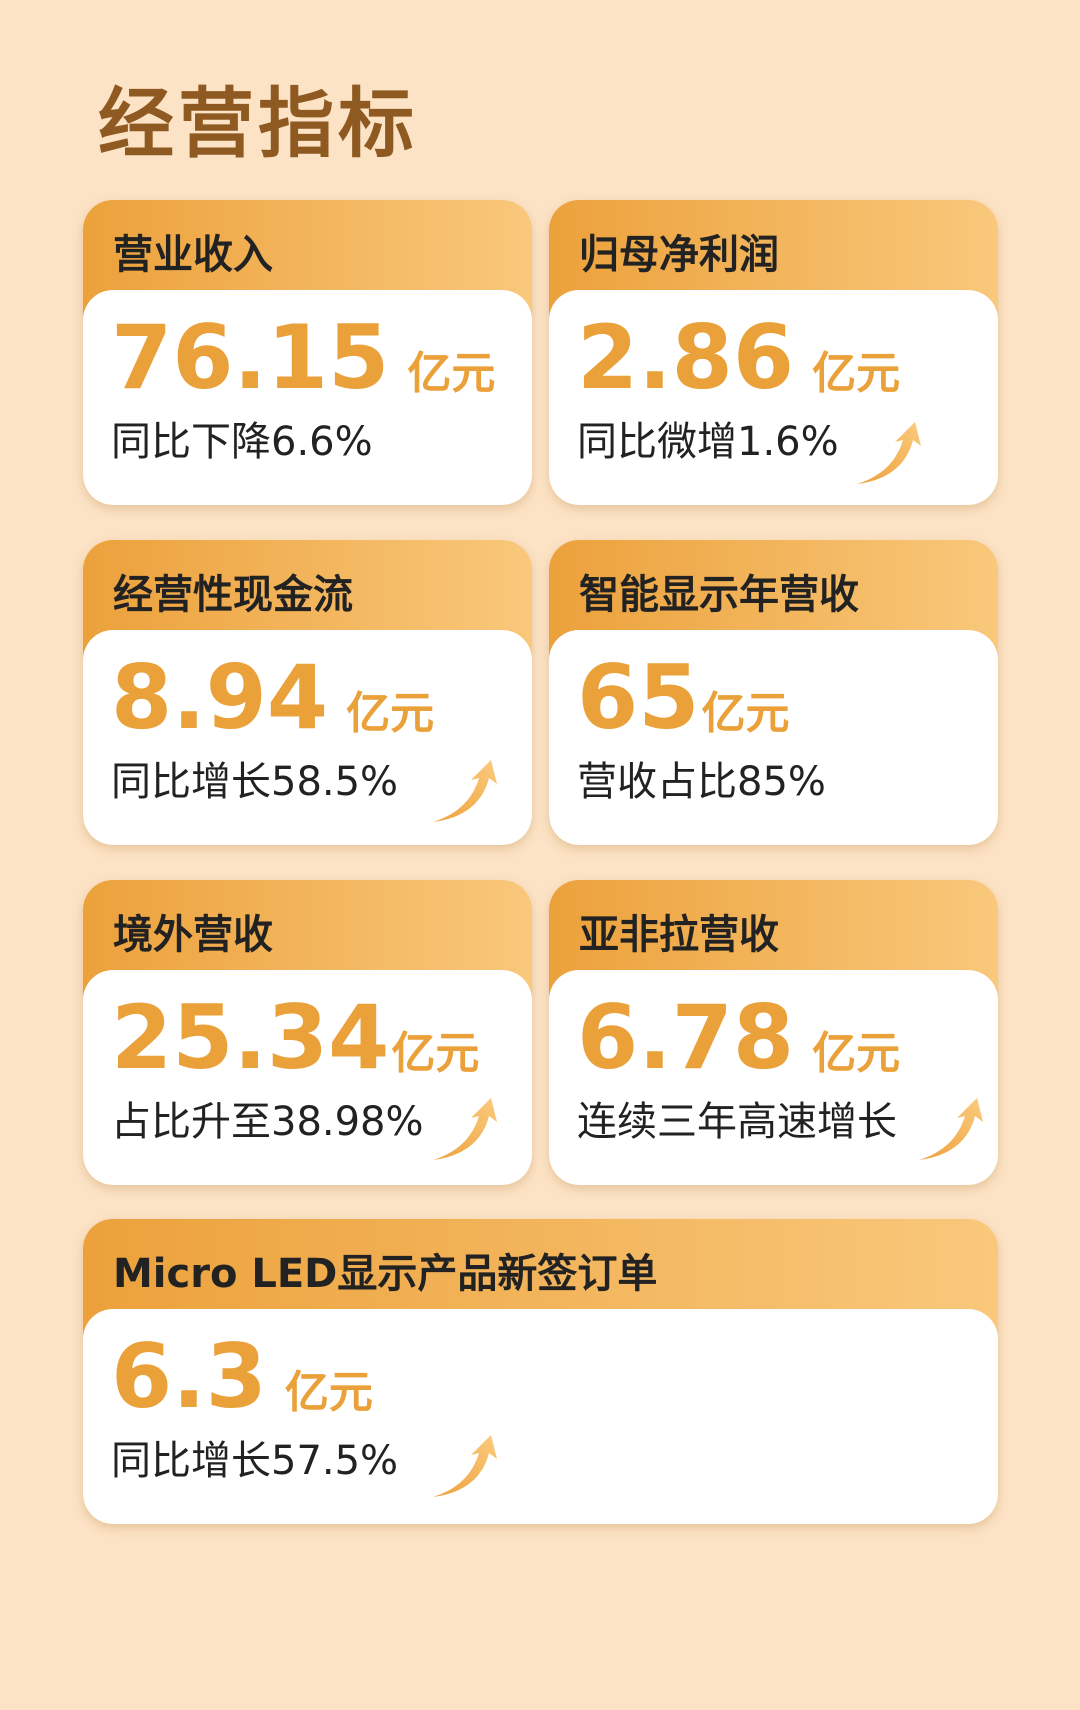 The height and width of the screenshot is (1710, 1080). I want to click on metric-card-operating-cash-flow: 经营性现金流 8.94 亿元 同比增长58.5%, so click(307, 692).